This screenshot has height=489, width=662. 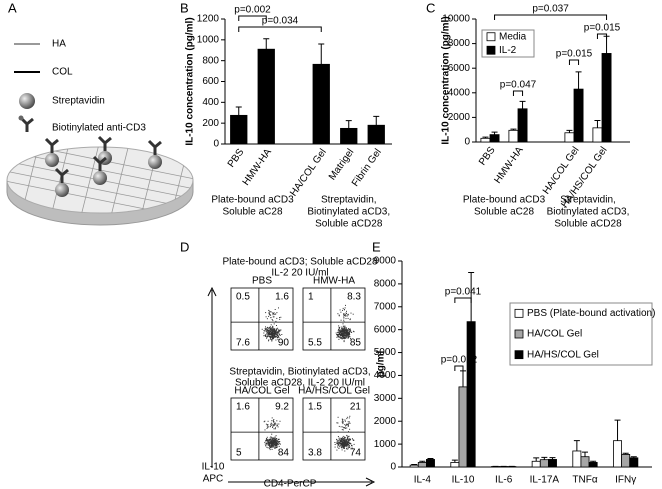 I want to click on x-tick-label: TNFα, so click(x=584, y=480).